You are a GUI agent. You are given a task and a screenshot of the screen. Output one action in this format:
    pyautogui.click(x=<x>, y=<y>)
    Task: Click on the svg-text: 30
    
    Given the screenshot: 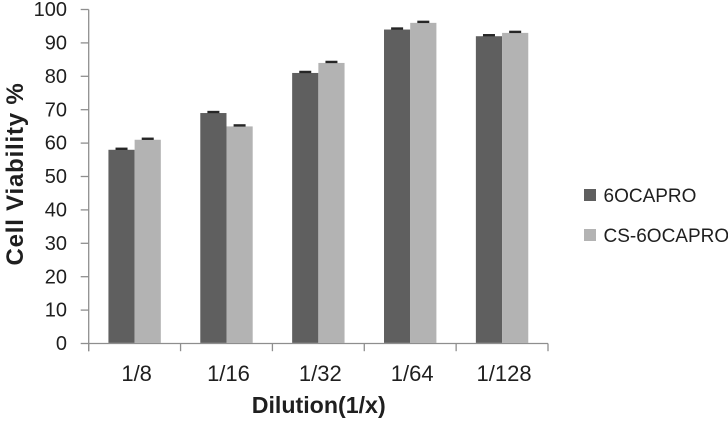 What is the action you would take?
    pyautogui.click(x=56, y=244)
    